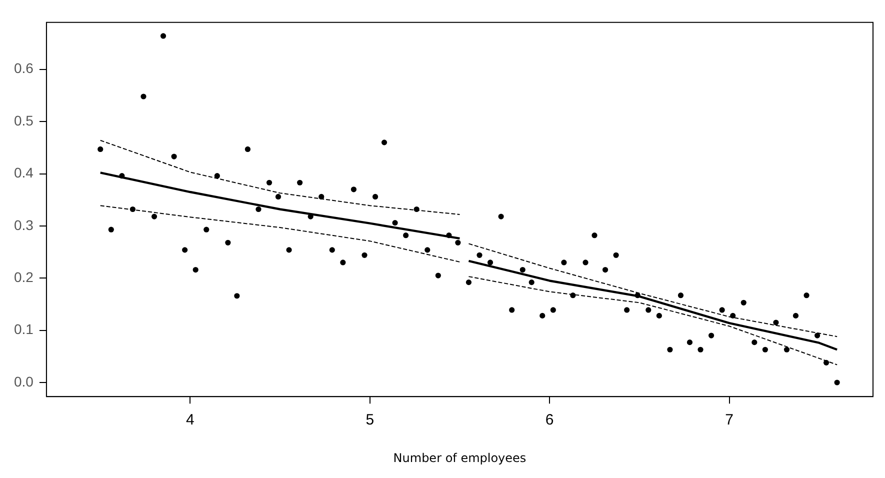 Image resolution: width=885 pixels, height=478 pixels. What do you see at coordinates (24, 276) in the screenshot?
I see `y-tick-label: 0.2` at bounding box center [24, 276].